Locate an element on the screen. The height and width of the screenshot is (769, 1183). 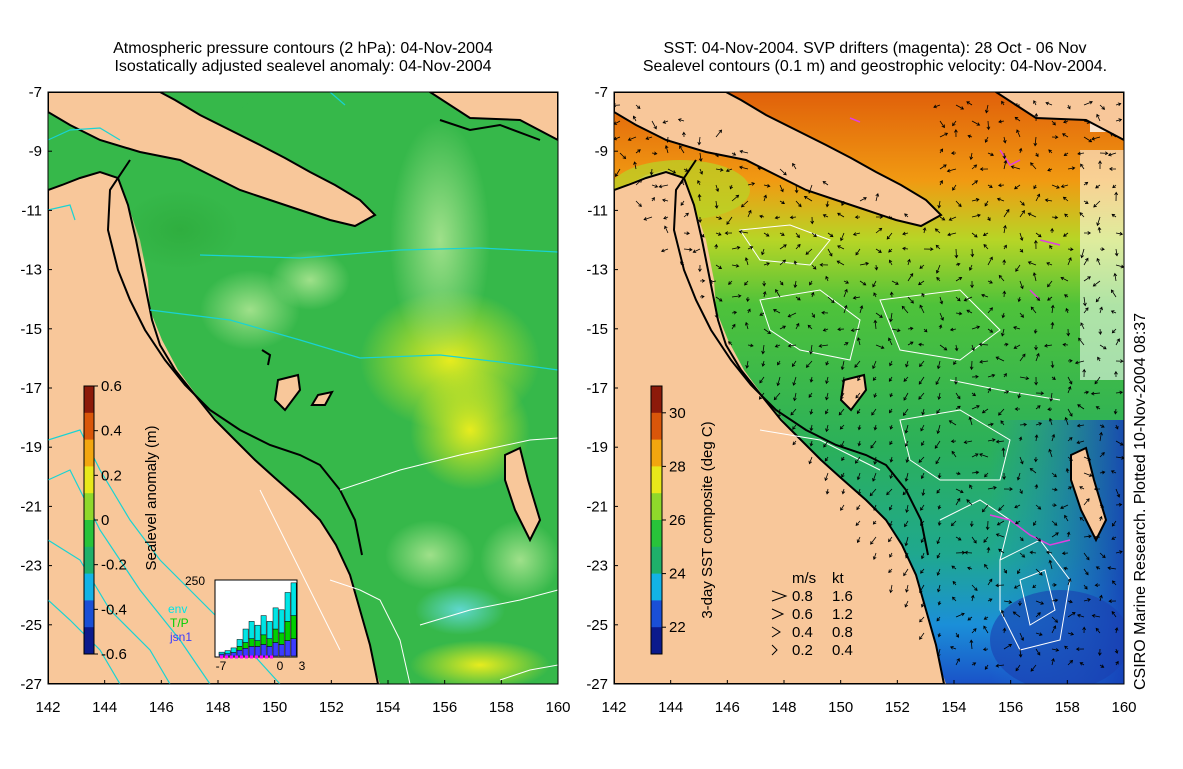
right-lon-tick-5: 152 is located at coordinates (897, 707).